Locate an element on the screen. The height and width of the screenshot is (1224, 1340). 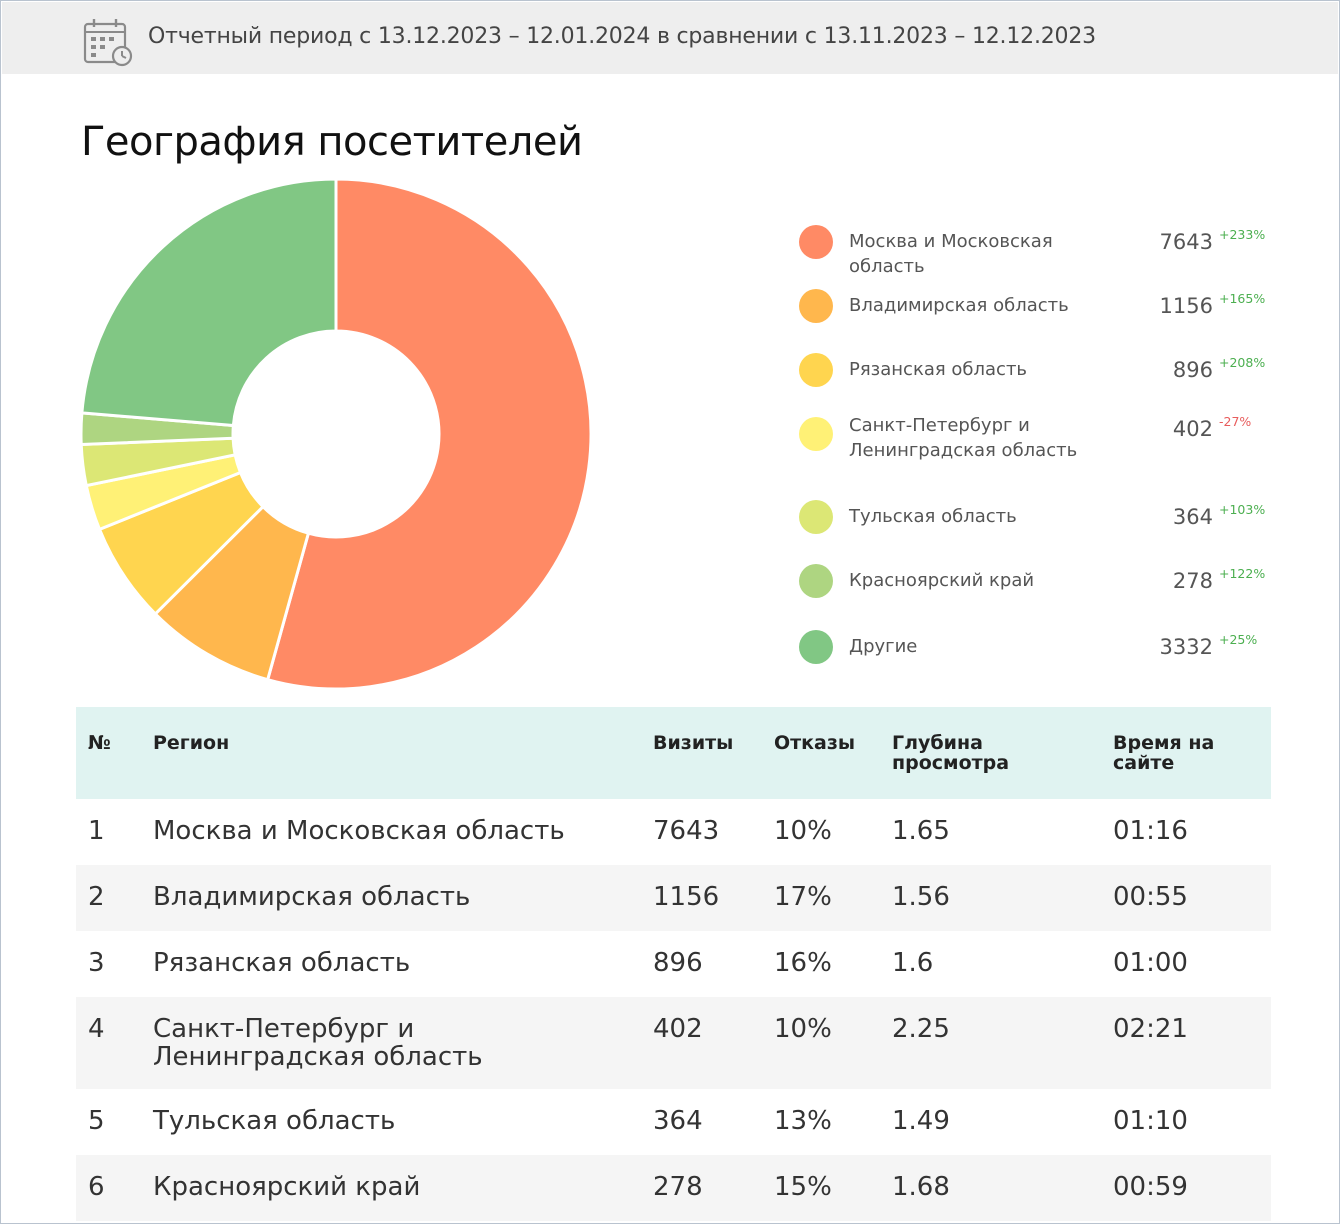
cell-region: Владимирская область is located at coordinates (312, 897).